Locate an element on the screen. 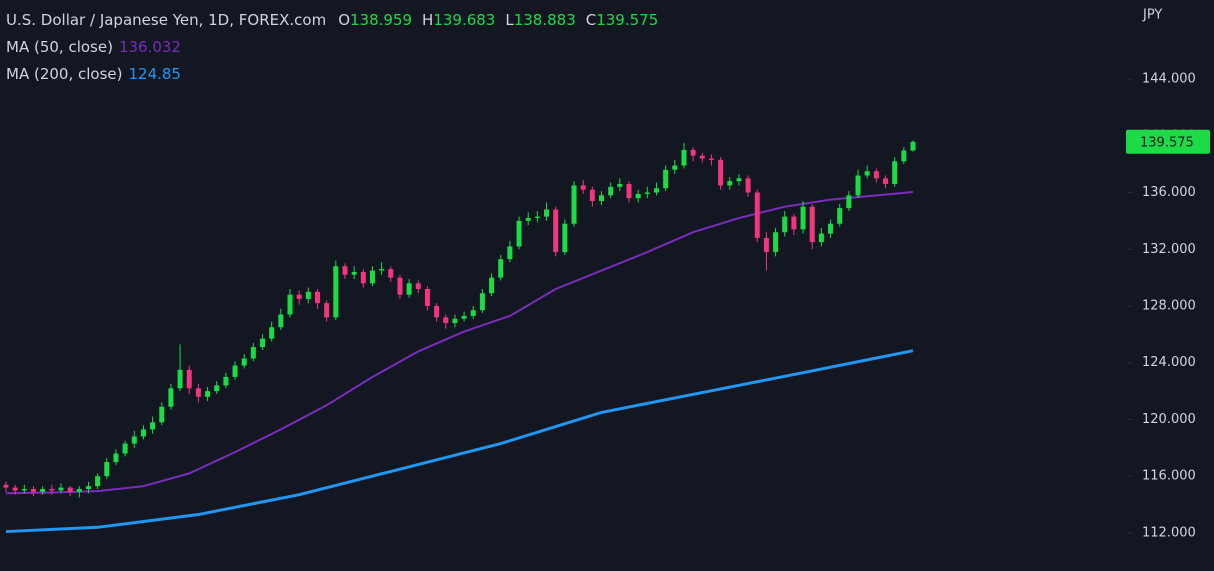 This screenshot has height=571, width=1214. y-tick-label: 128.000 is located at coordinates (1169, 305).